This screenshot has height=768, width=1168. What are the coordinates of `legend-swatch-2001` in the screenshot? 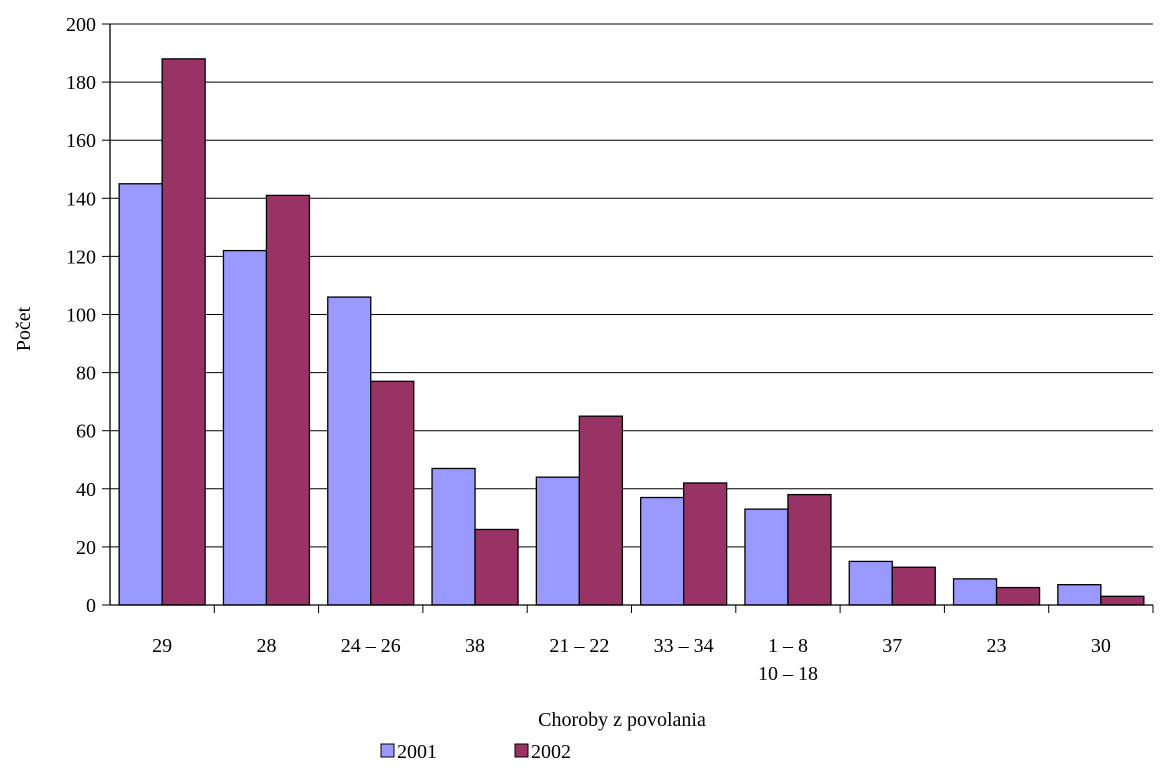 It's located at (387, 750).